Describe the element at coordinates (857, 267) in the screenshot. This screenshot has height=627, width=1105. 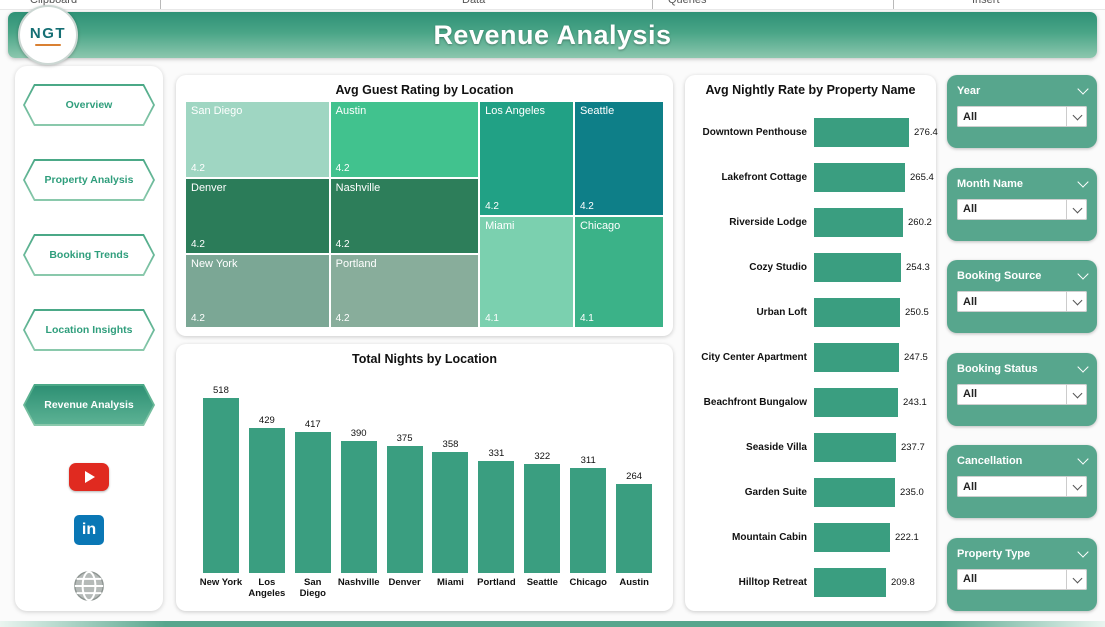
I see `hbar-cozy-studio` at that location.